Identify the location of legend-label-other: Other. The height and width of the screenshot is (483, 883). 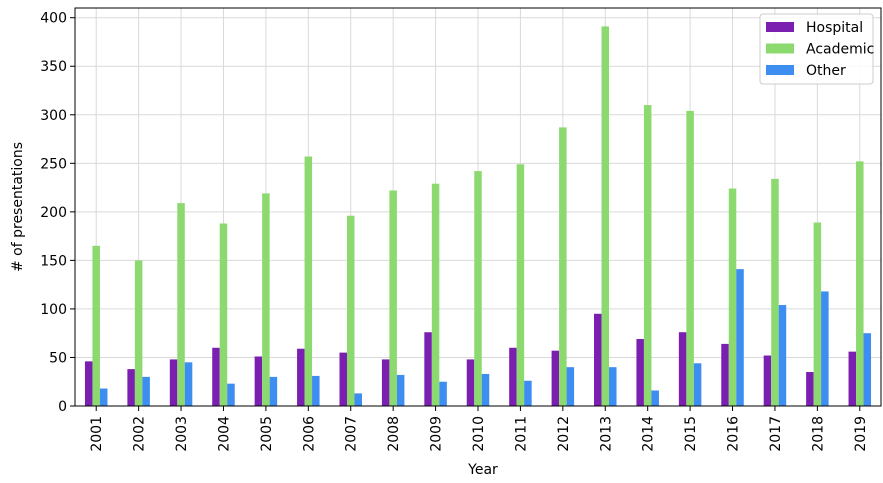
(826, 71).